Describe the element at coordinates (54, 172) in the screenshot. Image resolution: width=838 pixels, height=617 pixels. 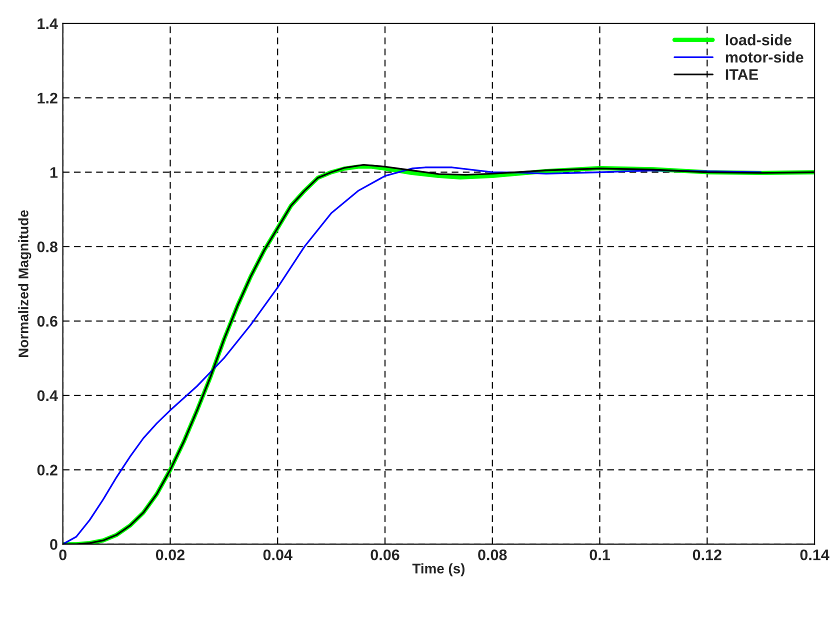
I see `y-tick-label: 1` at that location.